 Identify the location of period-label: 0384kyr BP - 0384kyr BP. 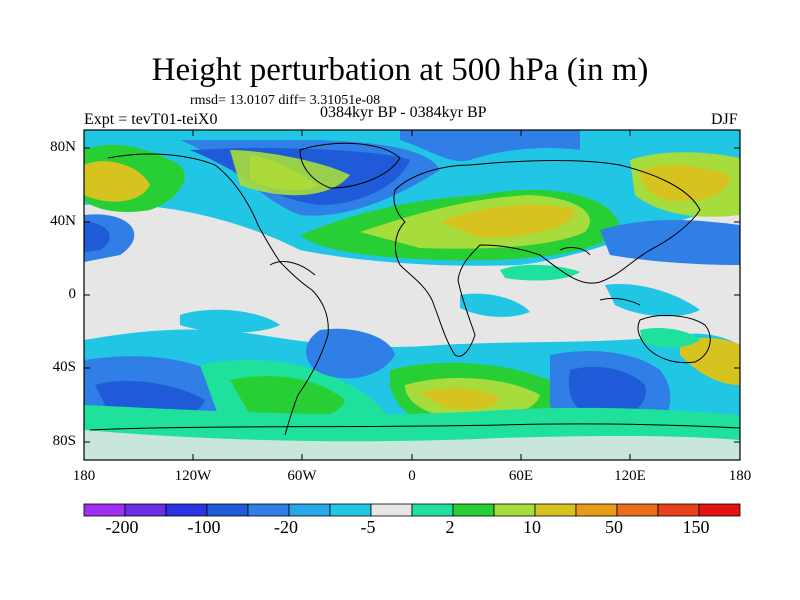
(403, 112).